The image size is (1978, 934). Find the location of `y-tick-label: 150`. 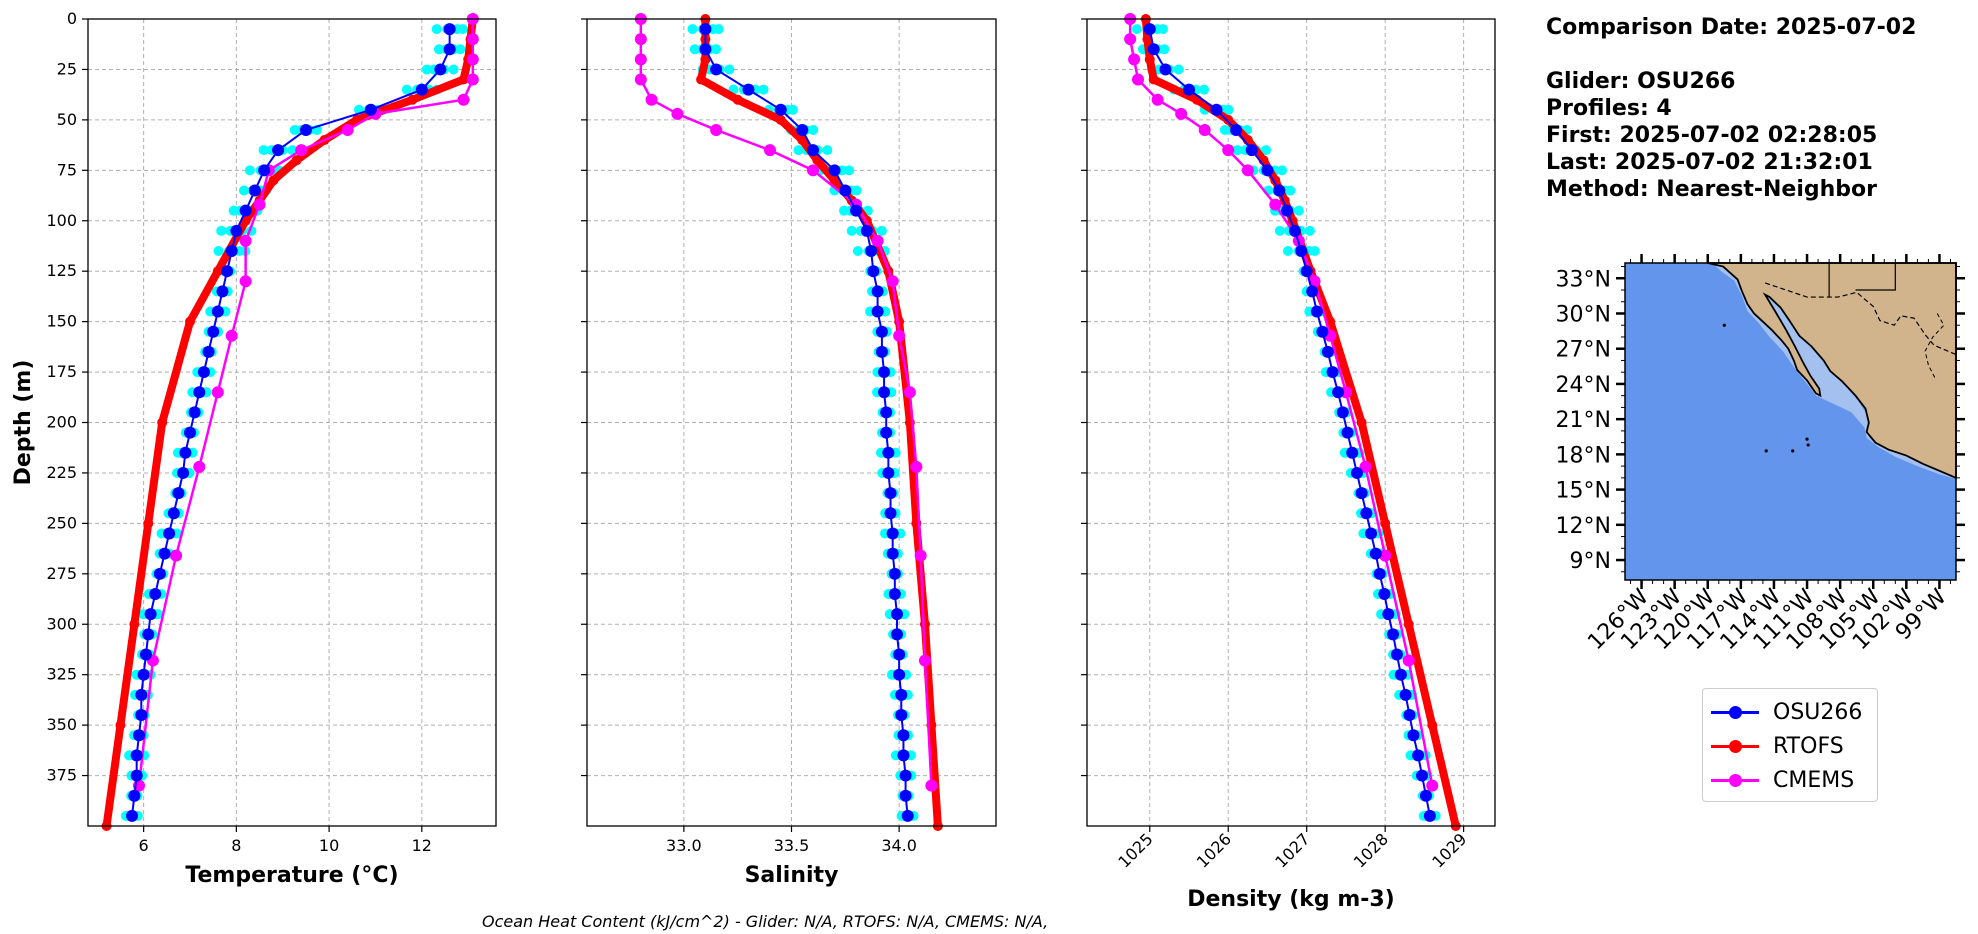

y-tick-label: 150 is located at coordinates (61, 321).